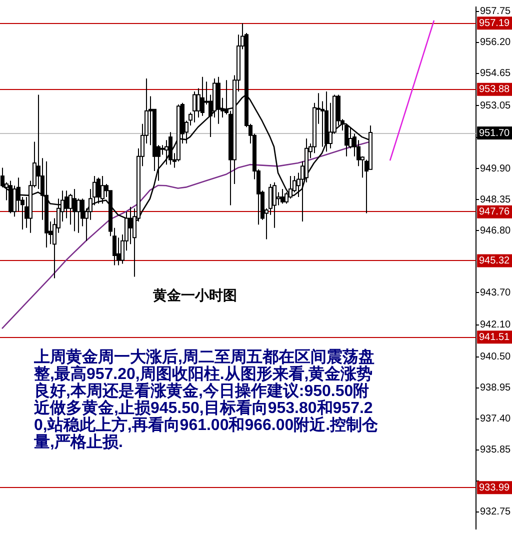  Describe the element at coordinates (496, 512) in the screenshot. I see `y-tick-label: 932.75` at that location.